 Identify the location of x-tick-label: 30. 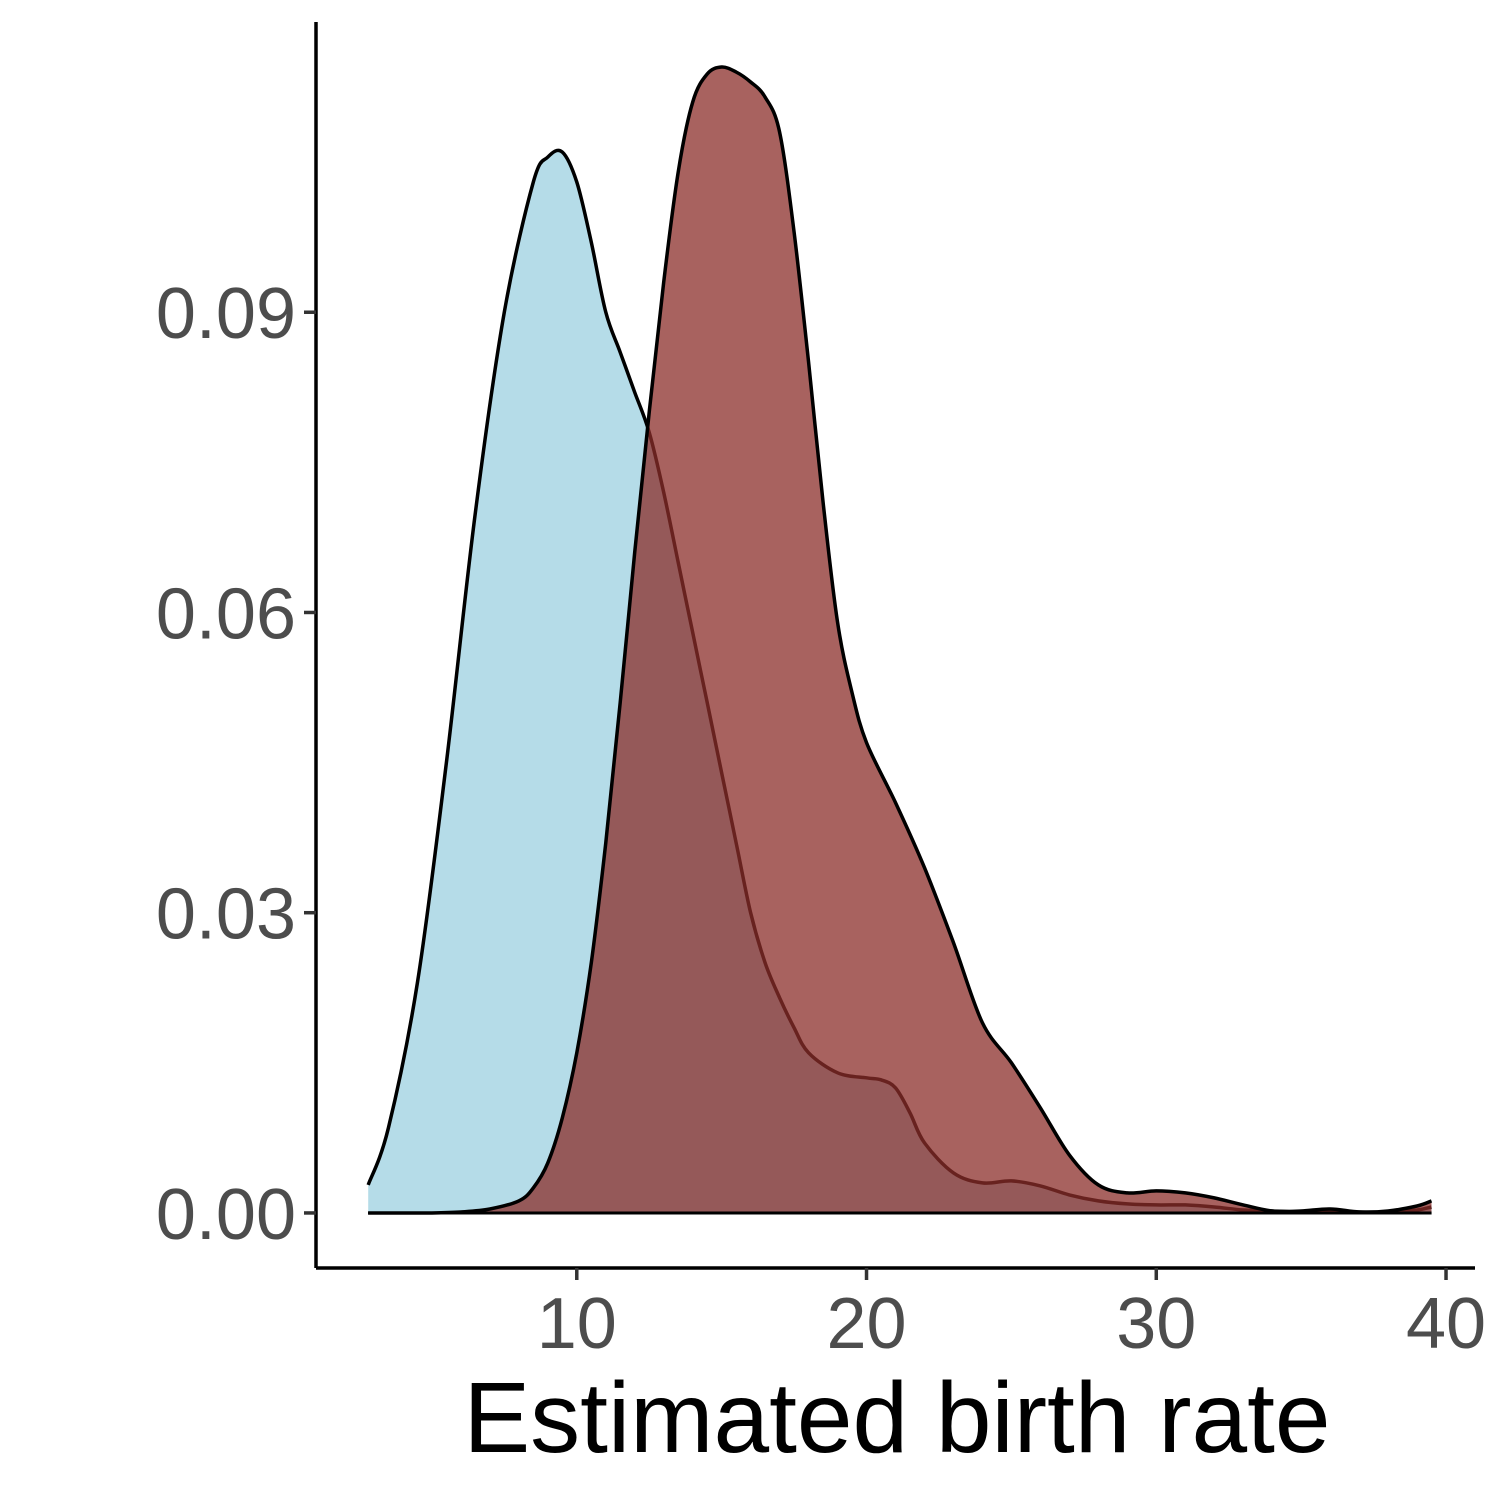
(1156, 1324).